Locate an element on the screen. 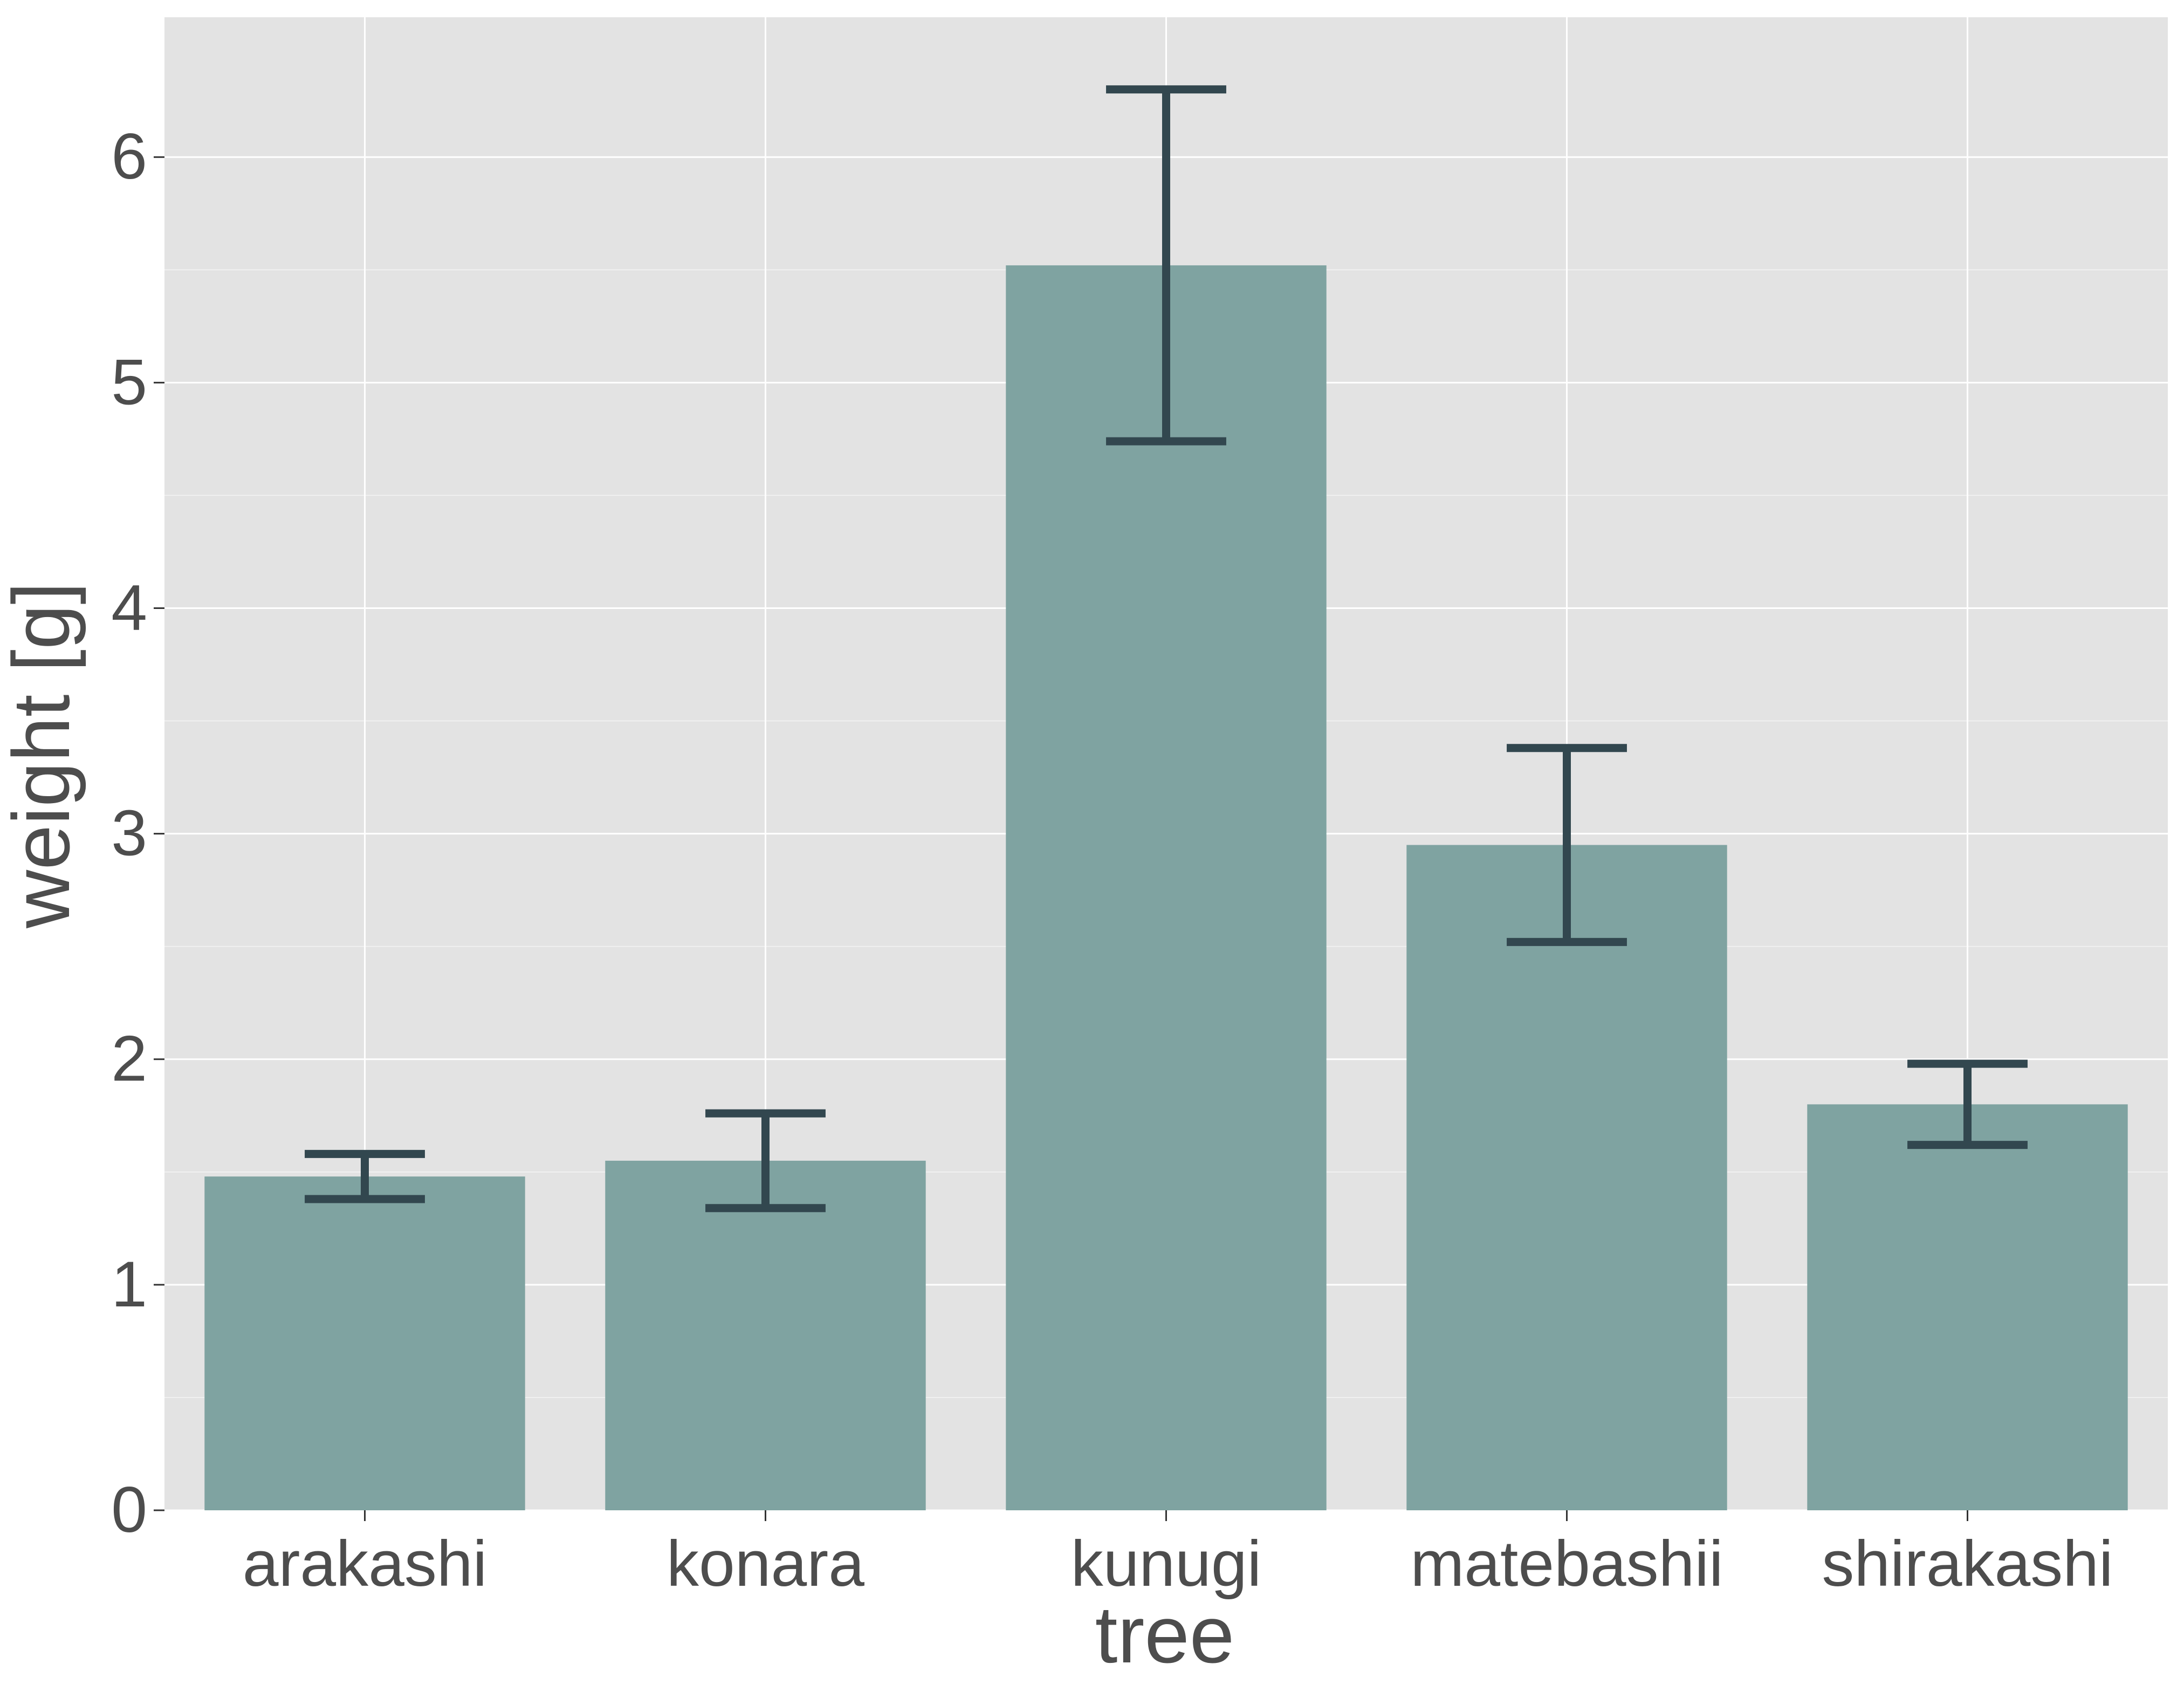 The width and height of the screenshot is (2184, 1698). y-tick-label: 5 is located at coordinates (129, 382).